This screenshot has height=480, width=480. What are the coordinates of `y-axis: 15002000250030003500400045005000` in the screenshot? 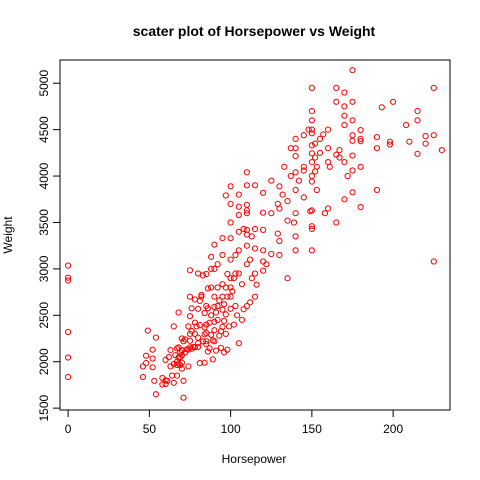 It's located at (48, 246).